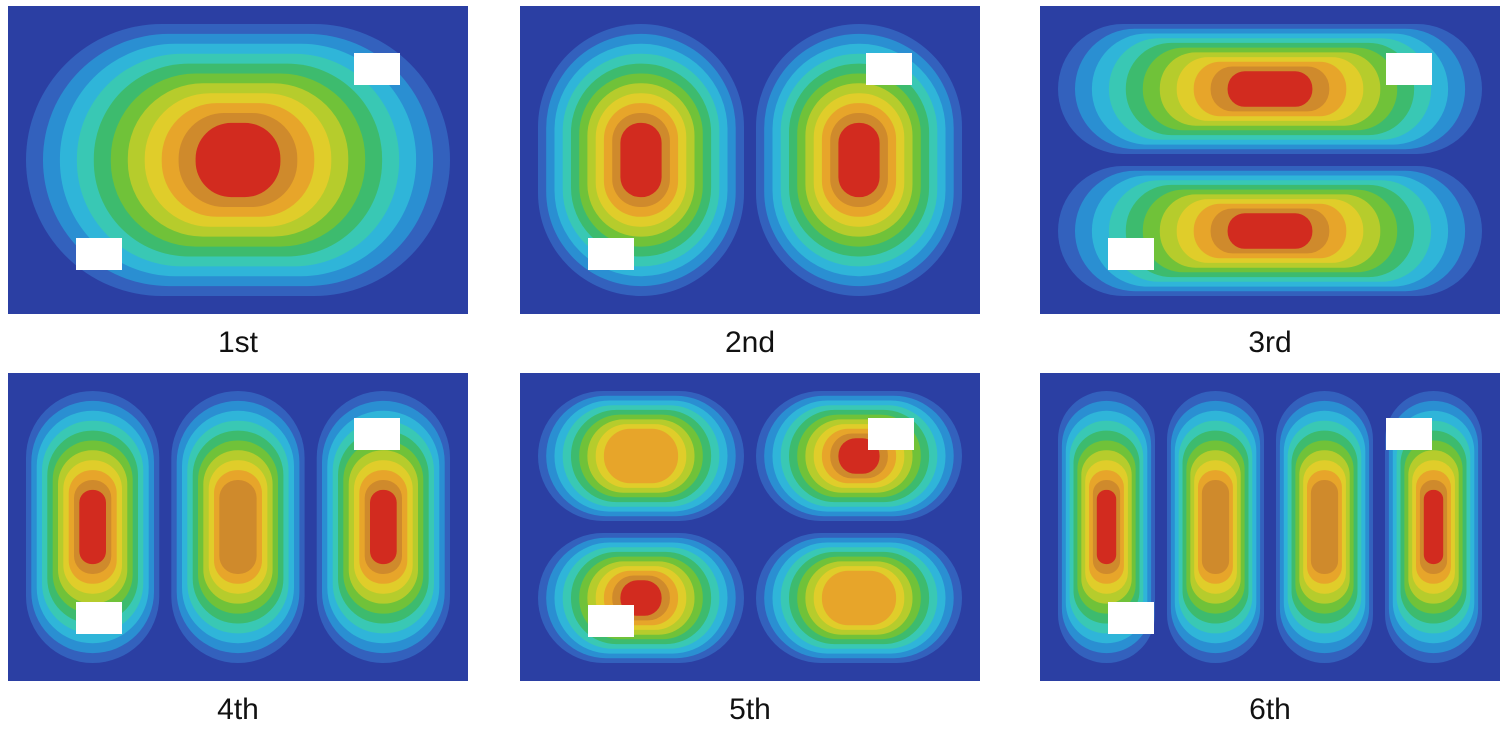 This screenshot has height=731, width=1504. Describe the element at coordinates (750, 342) in the screenshot. I see `mode-label: 2nd` at that location.